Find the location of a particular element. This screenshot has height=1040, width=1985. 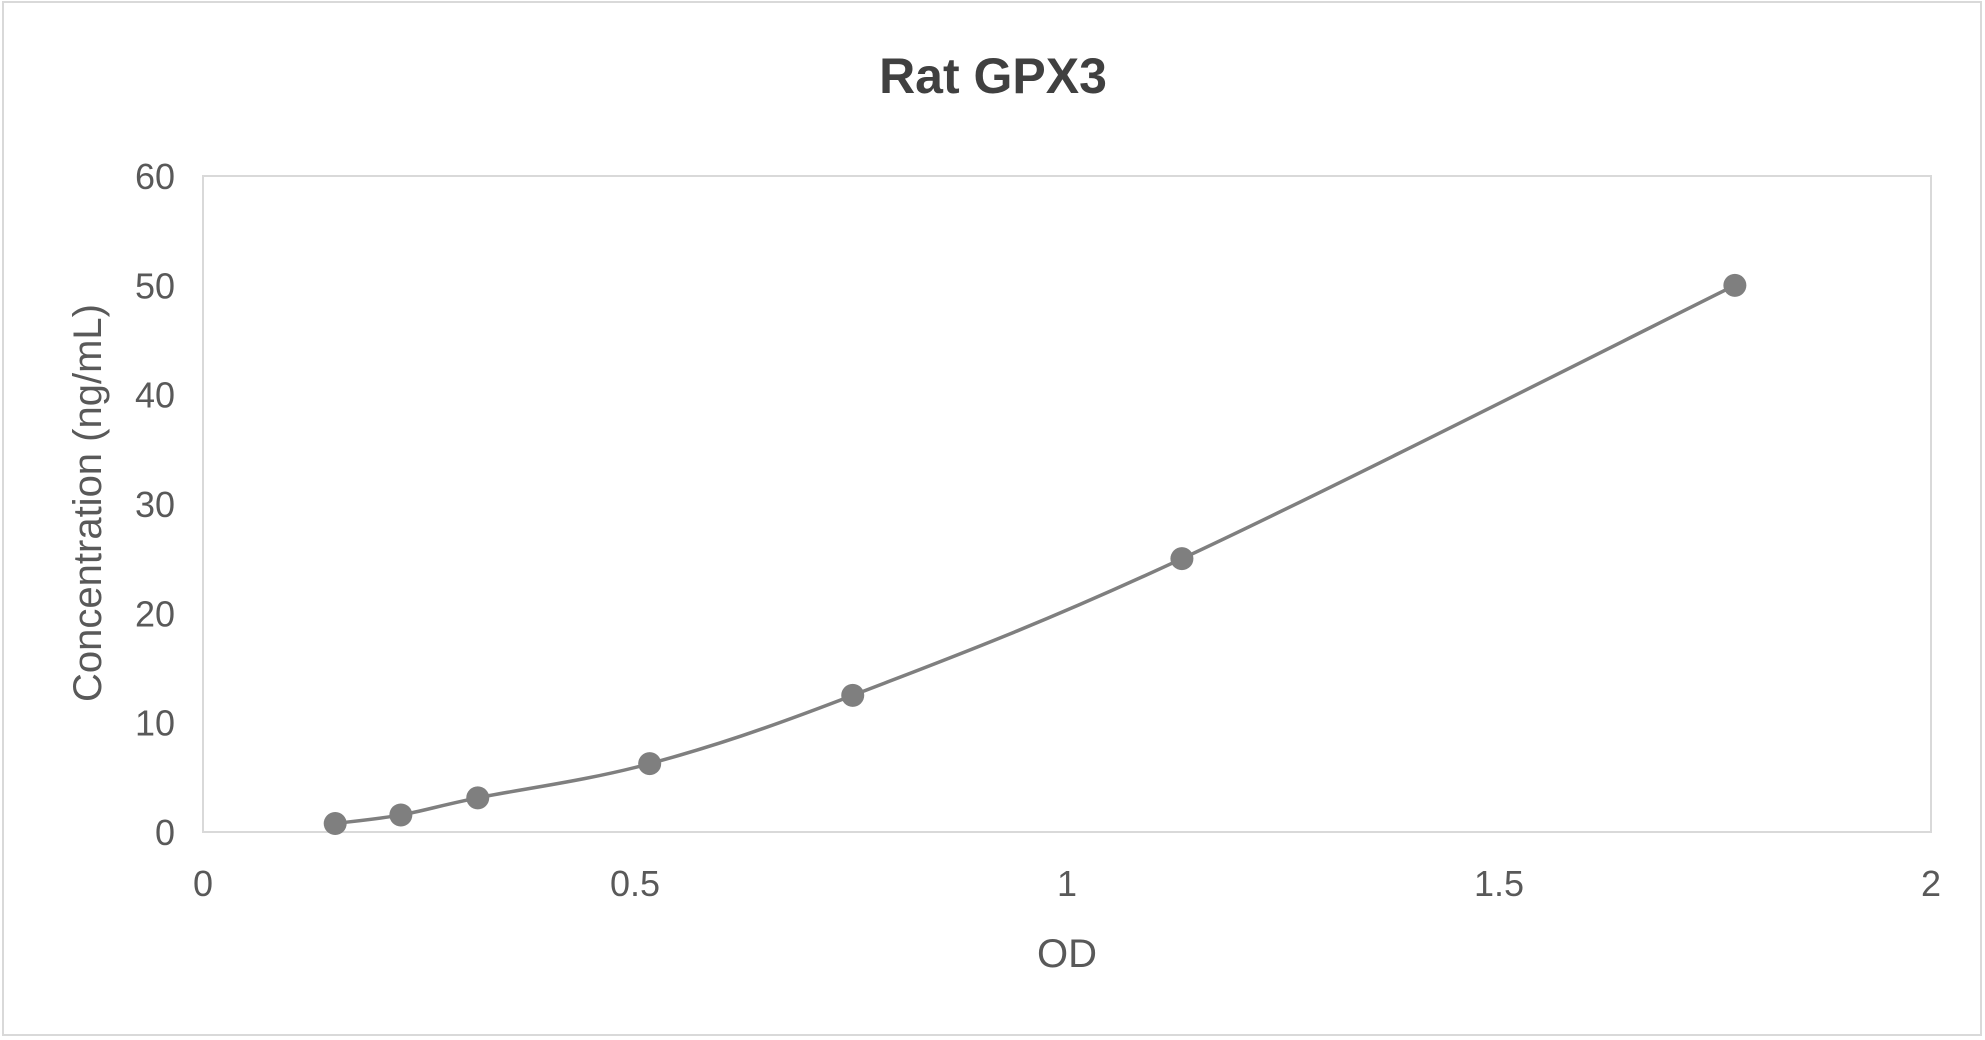

x-tick-label: 2 is located at coordinates (1931, 883).